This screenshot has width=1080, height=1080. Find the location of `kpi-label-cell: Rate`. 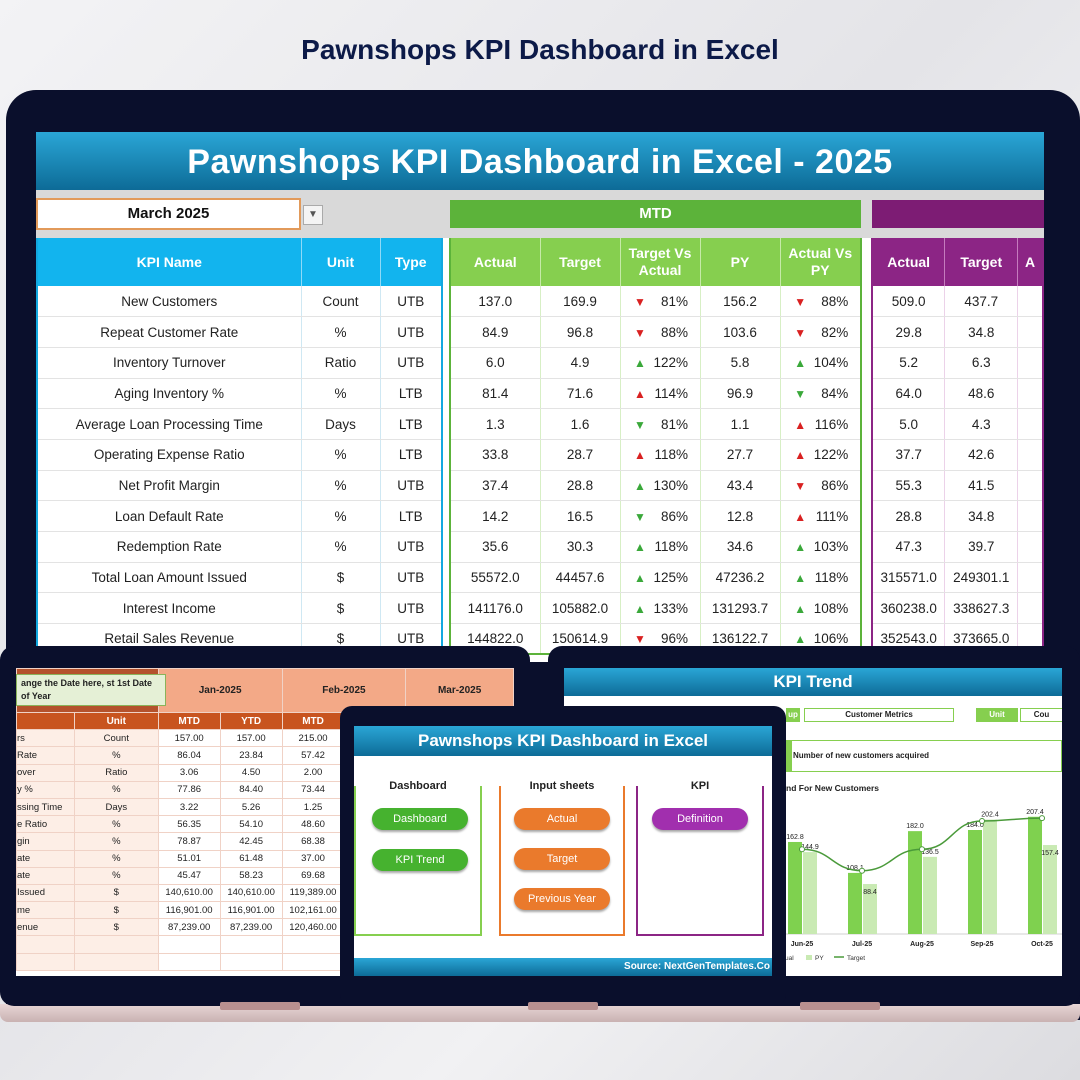

kpi-label-cell: Rate is located at coordinates (45, 755).